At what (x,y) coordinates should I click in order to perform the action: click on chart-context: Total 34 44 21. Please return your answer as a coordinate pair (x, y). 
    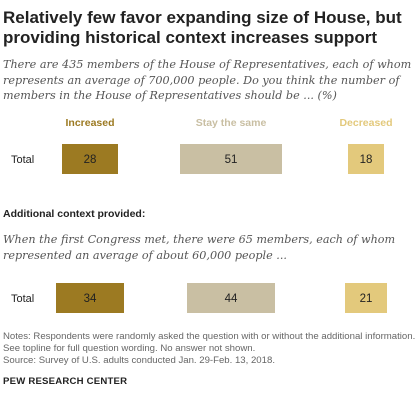
    Looking at the image, I should click on (199, 298).